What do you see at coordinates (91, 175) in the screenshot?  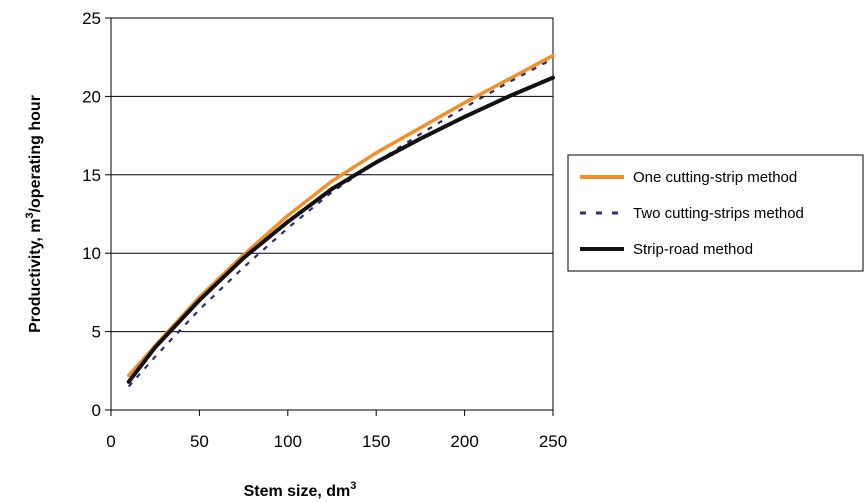 I see `y-tick-label: 15` at bounding box center [91, 175].